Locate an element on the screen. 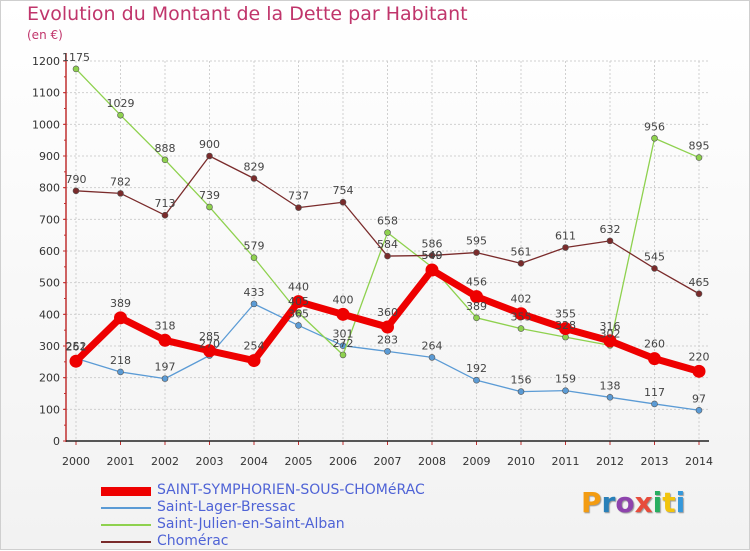 The image size is (750, 551). data-label: 611 is located at coordinates (565, 236).